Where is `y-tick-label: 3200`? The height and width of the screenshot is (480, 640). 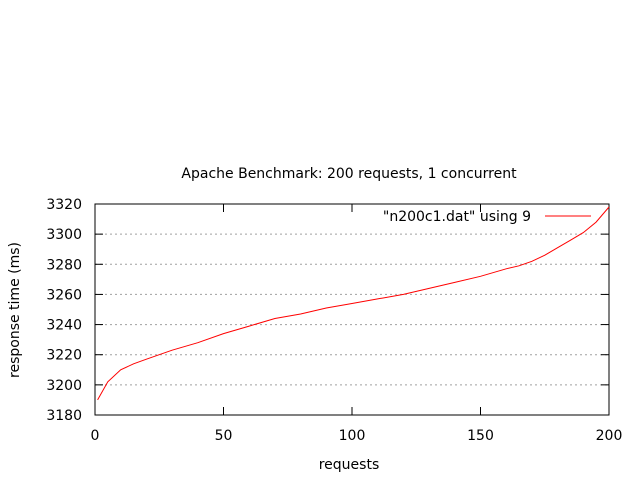 y-tick-label: 3200 is located at coordinates (64, 386).